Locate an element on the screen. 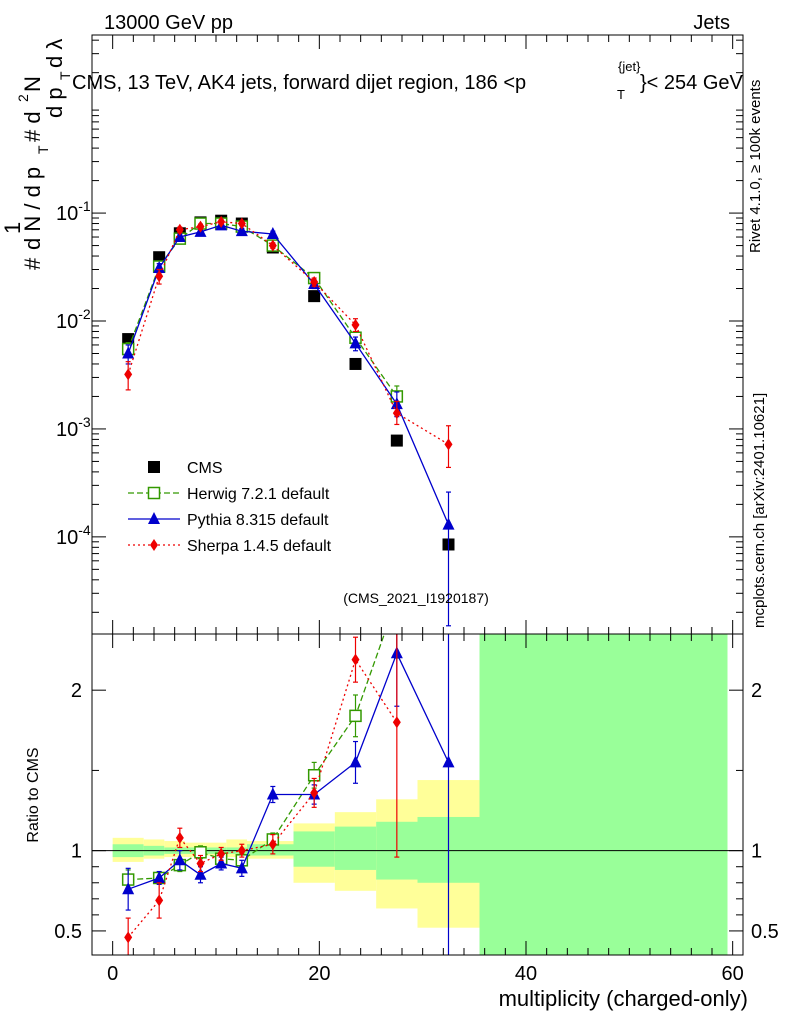  legend-marker-pythia is located at coordinates (154, 518).